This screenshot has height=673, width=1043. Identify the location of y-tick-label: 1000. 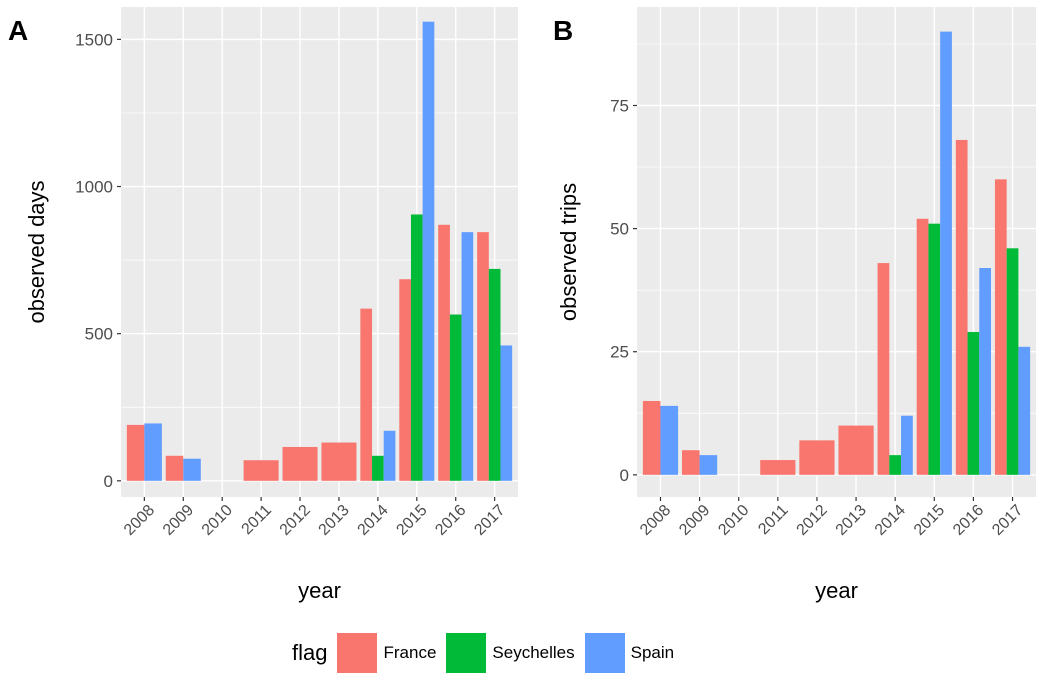
(94, 187).